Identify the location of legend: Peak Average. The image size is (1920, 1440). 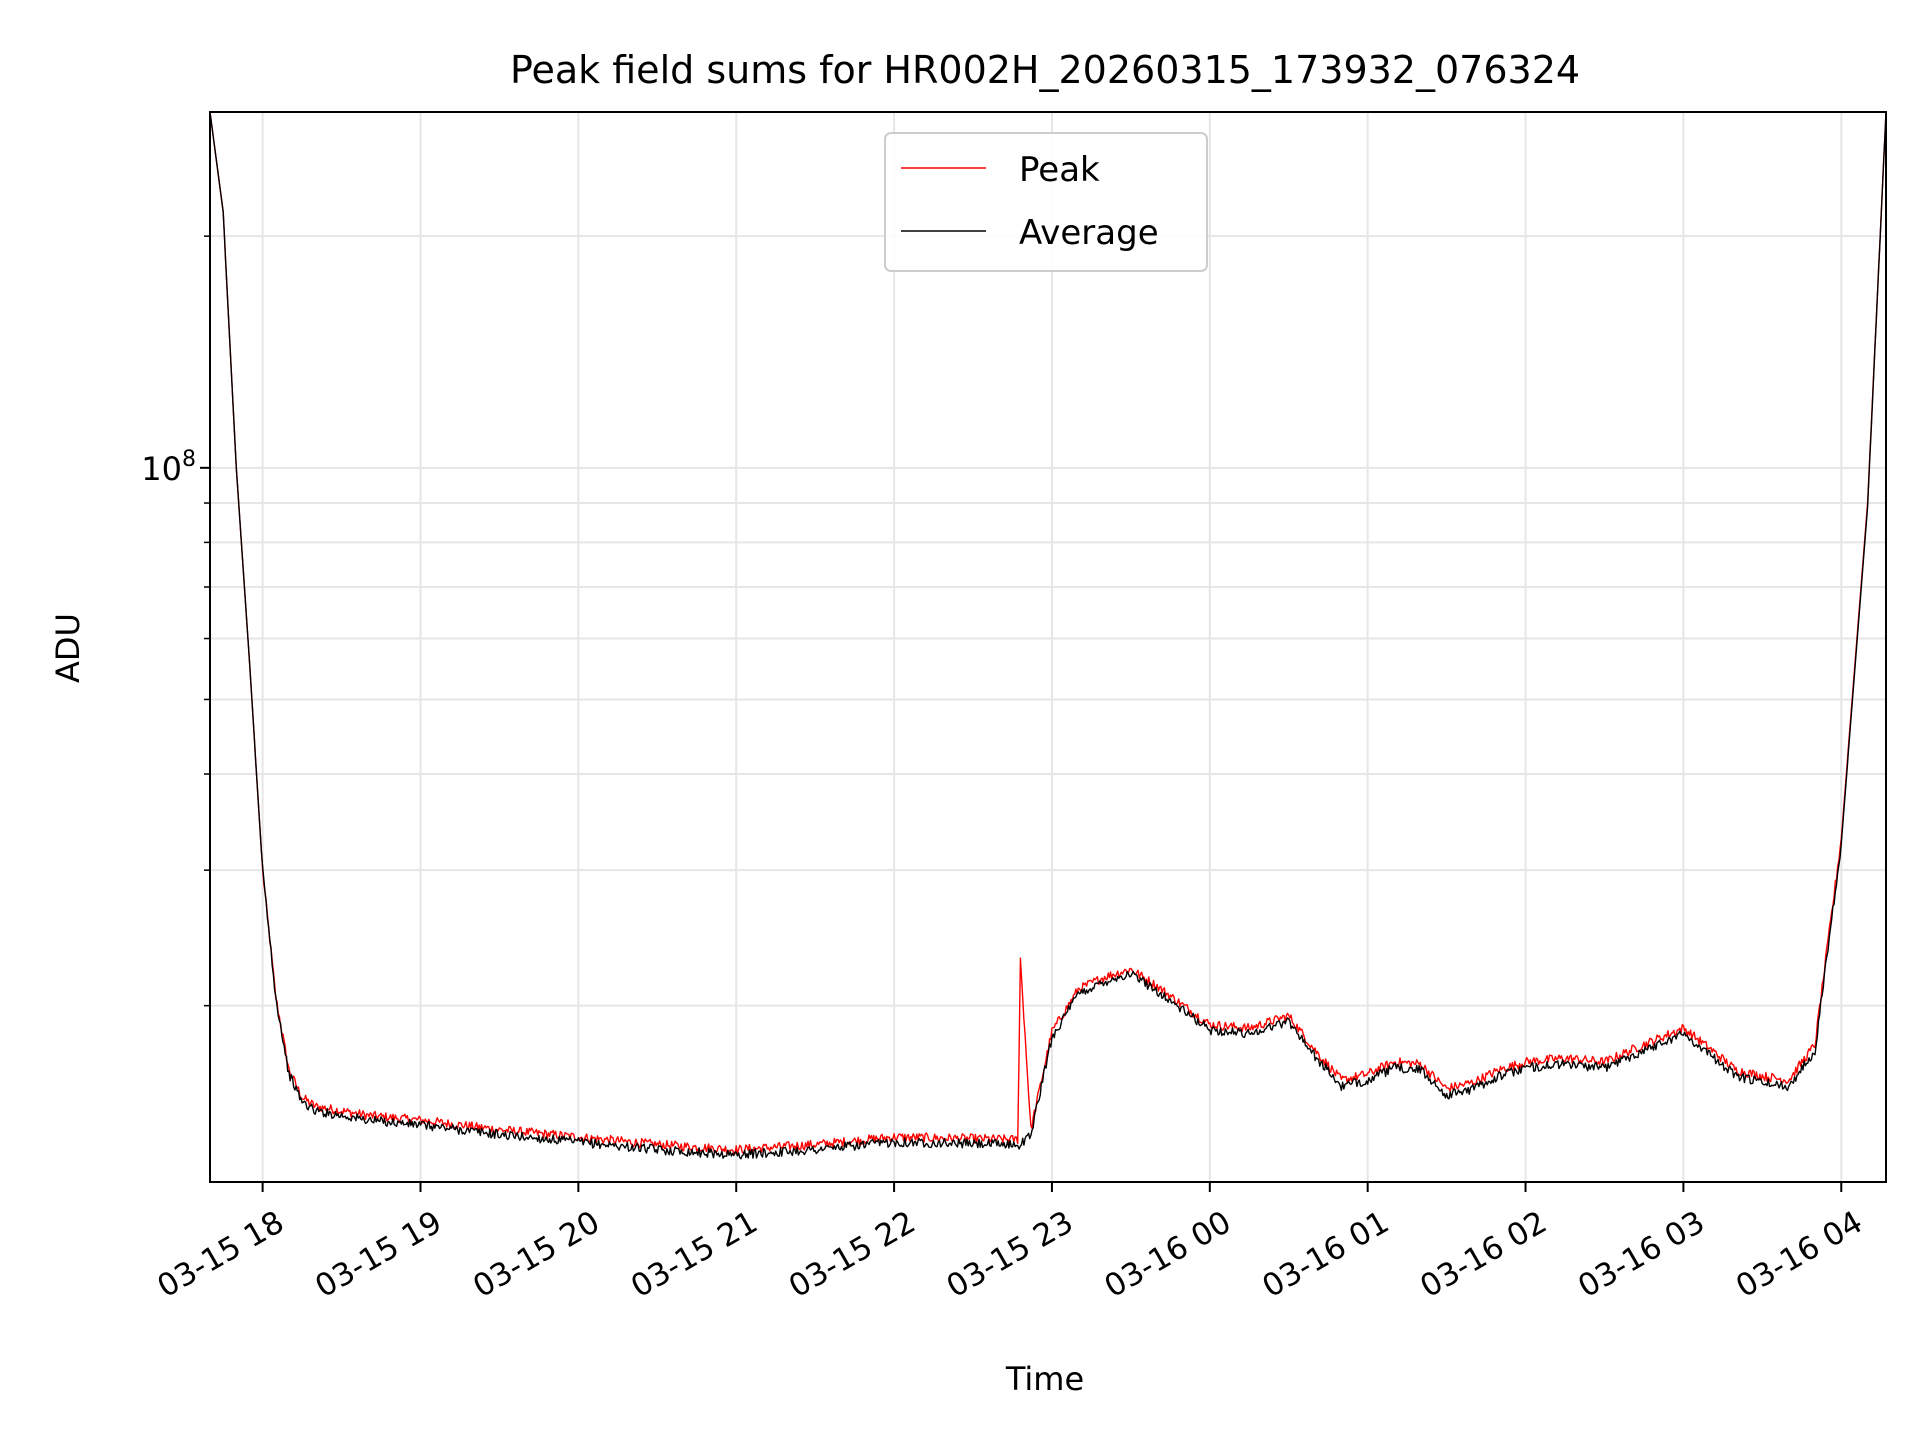
(1046, 202).